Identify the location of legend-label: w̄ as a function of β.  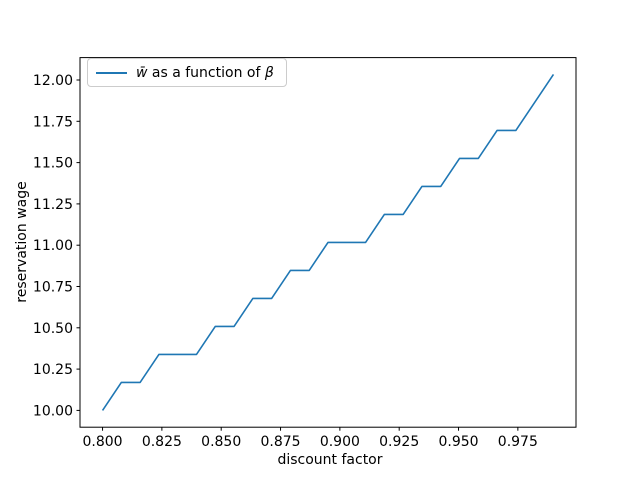
(205, 73).